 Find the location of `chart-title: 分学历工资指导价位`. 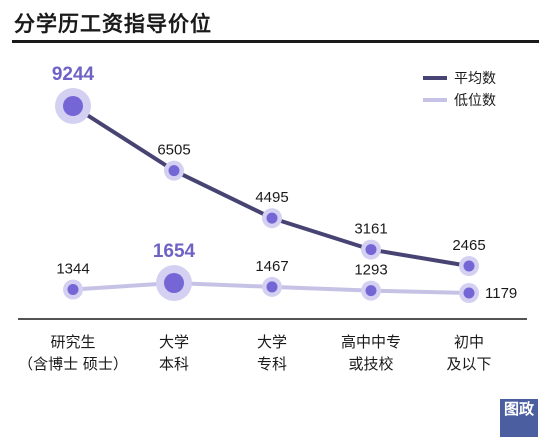

chart-title: 分学历工资指导价位 is located at coordinates (113, 24).